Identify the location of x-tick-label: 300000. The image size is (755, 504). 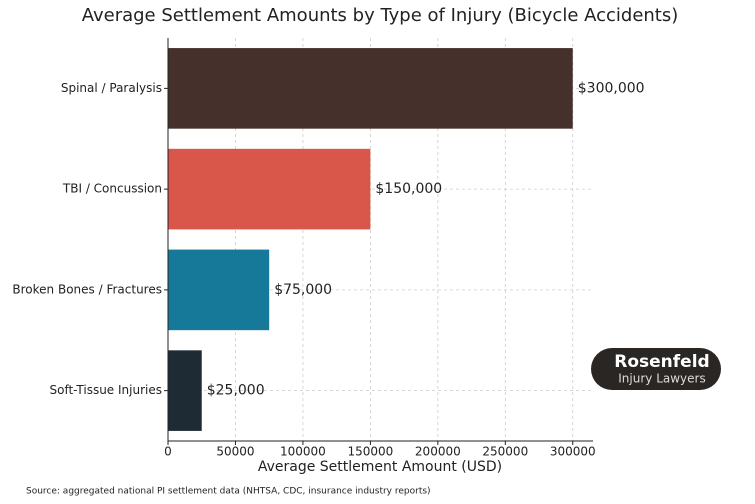
(573, 452).